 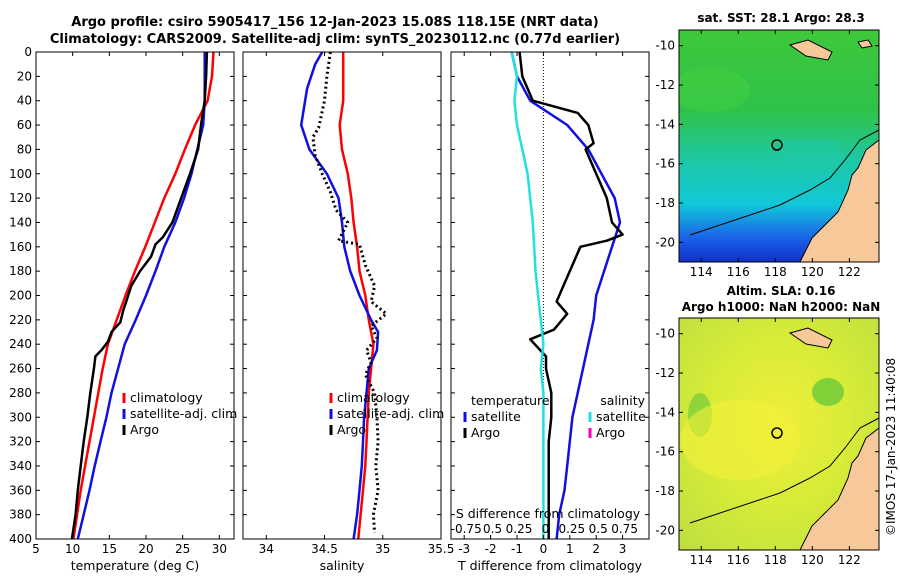 I want to click on y-tick-label: 360, so click(x=20, y=490).